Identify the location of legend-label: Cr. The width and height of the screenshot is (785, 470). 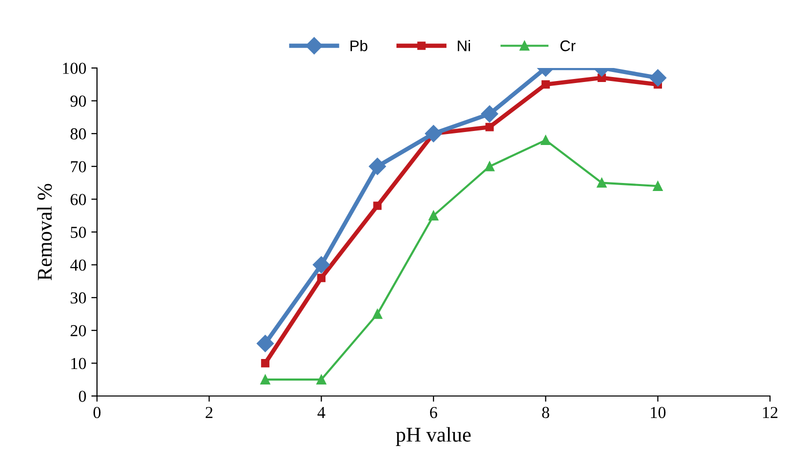
(568, 46).